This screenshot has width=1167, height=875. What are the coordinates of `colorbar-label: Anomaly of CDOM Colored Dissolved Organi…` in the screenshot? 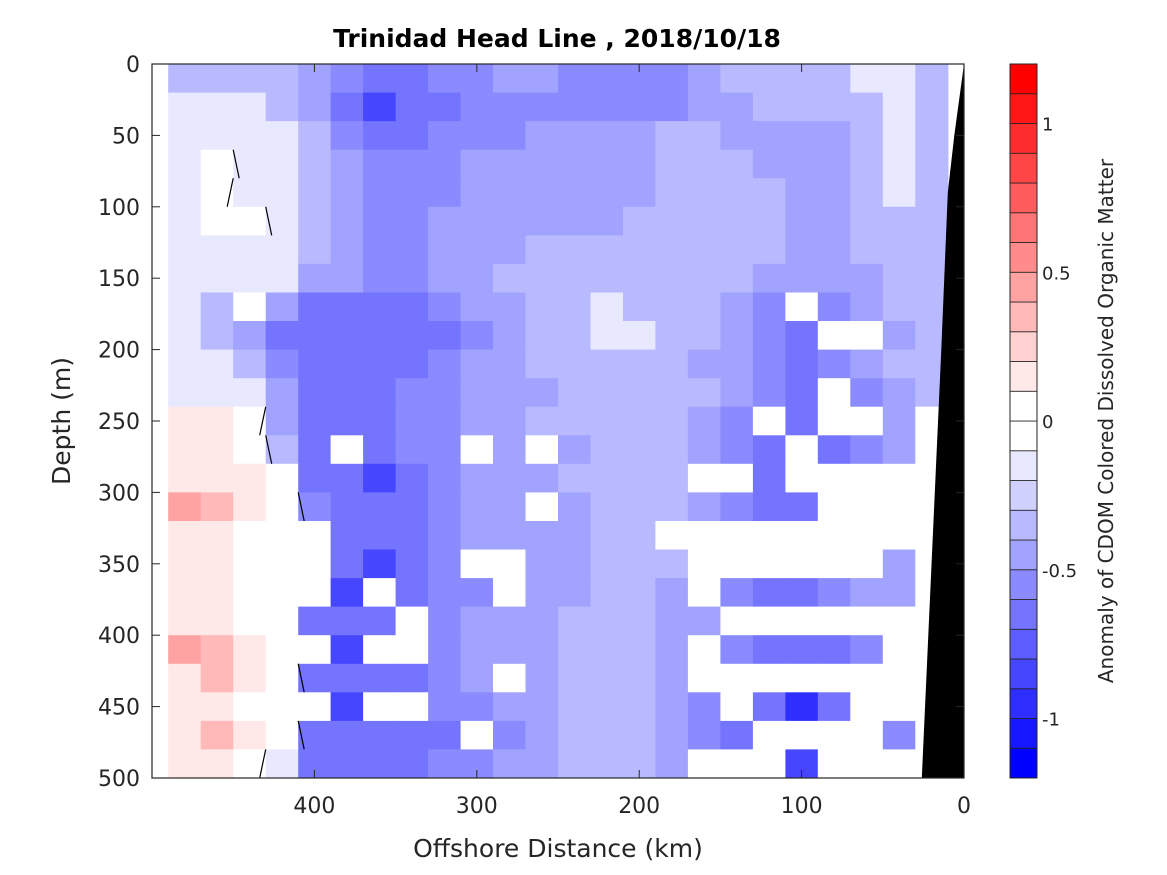 It's located at (1106, 420).